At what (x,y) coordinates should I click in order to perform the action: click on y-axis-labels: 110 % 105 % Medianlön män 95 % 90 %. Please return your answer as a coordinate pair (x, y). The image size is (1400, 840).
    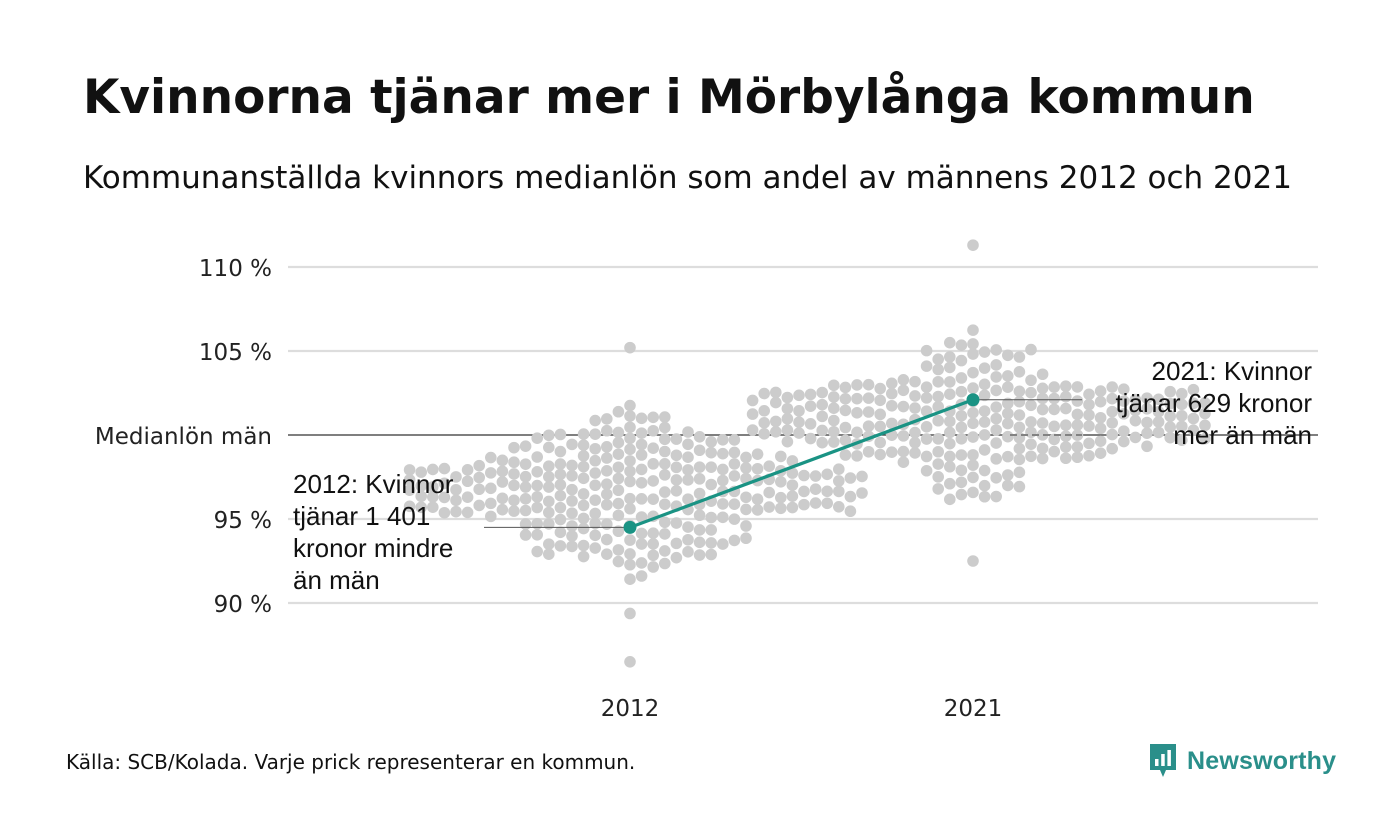
    Looking at the image, I should click on (183, 437).